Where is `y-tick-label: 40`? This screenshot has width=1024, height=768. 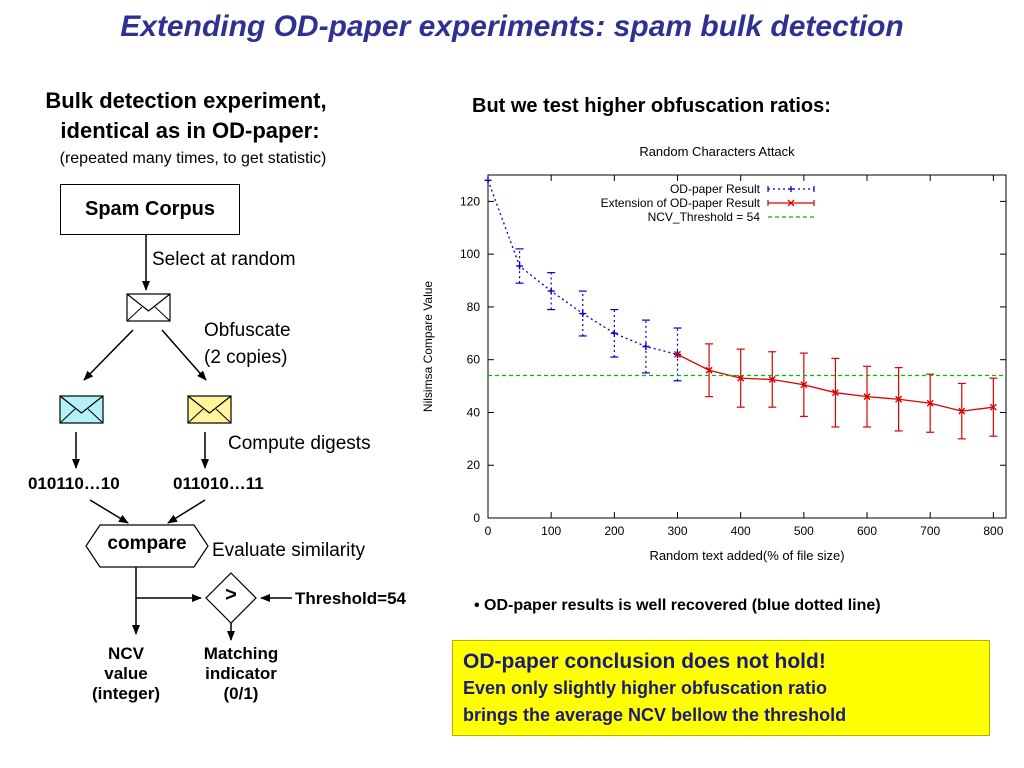 y-tick-label: 40 is located at coordinates (474, 412).